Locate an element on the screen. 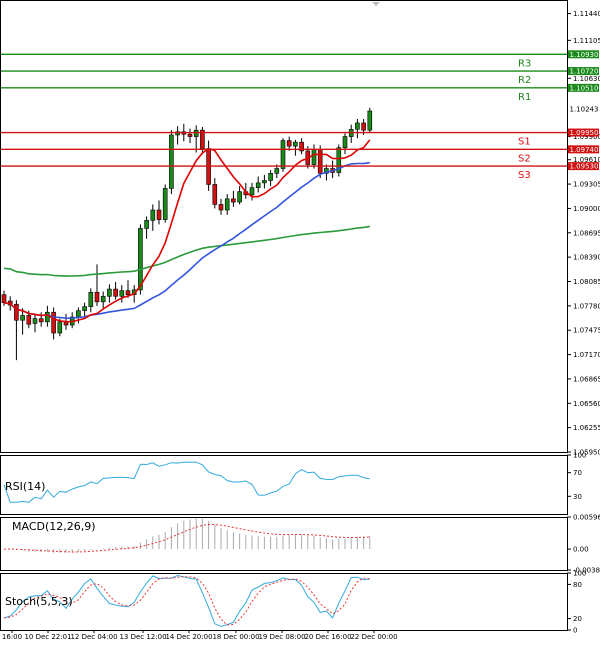 This screenshot has height=651, width=600. level-tag-s3: S3 is located at coordinates (524, 175).